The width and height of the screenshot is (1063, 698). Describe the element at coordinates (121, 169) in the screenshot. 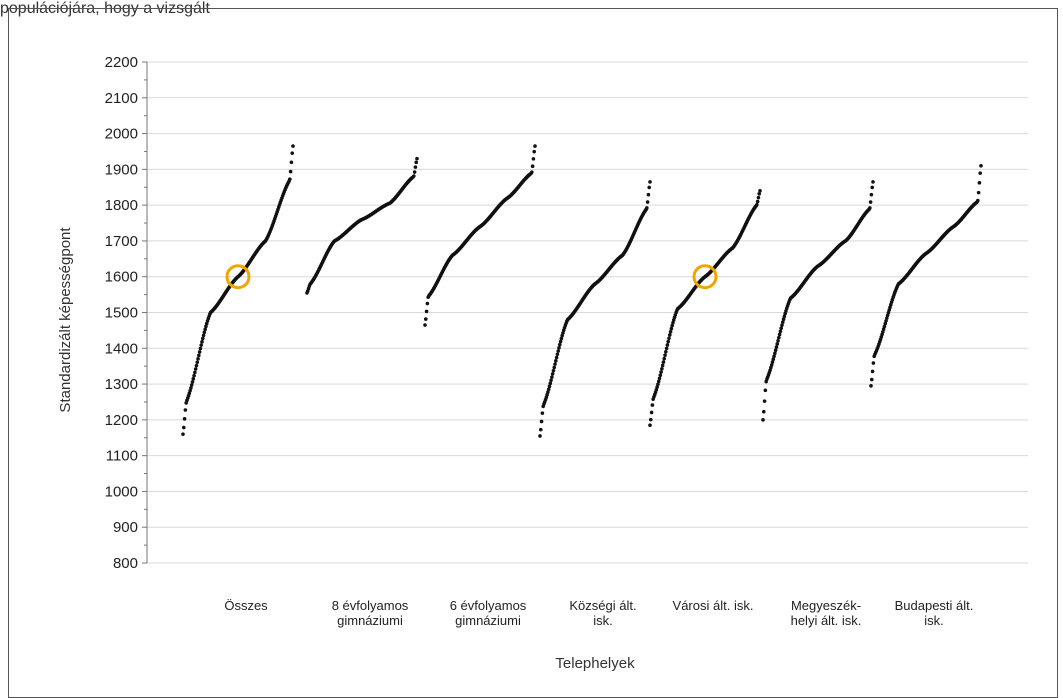

I see `y-tick-label: 1900` at that location.